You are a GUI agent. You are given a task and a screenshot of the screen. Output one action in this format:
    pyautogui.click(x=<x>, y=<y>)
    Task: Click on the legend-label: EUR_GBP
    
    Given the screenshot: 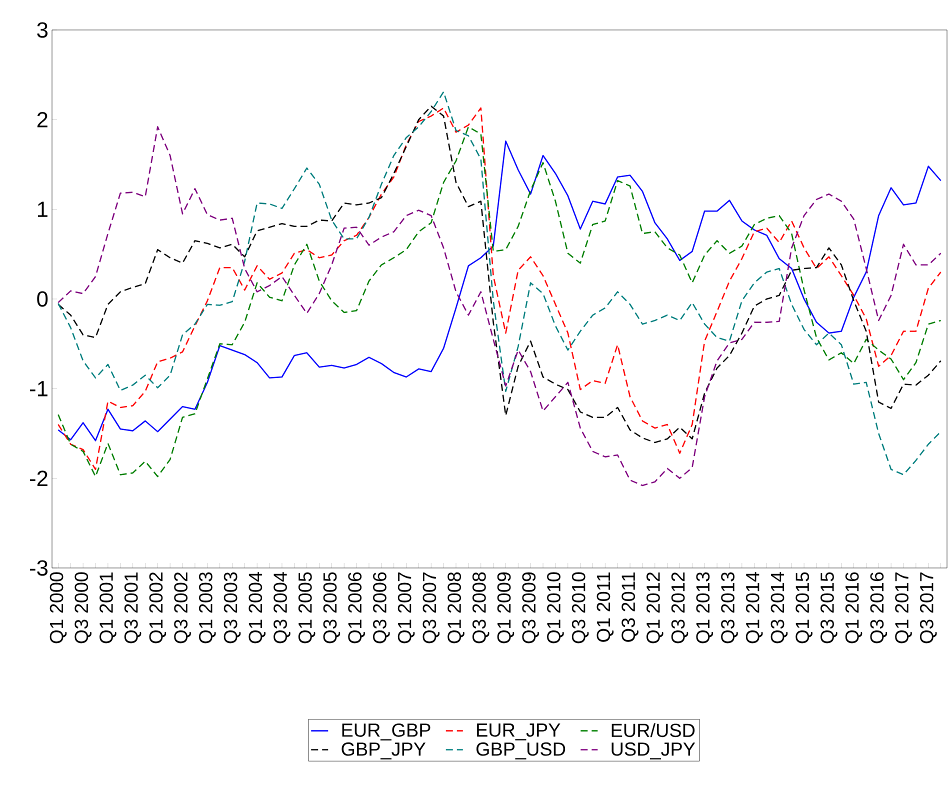 What is the action you would take?
    pyautogui.click(x=386, y=731)
    